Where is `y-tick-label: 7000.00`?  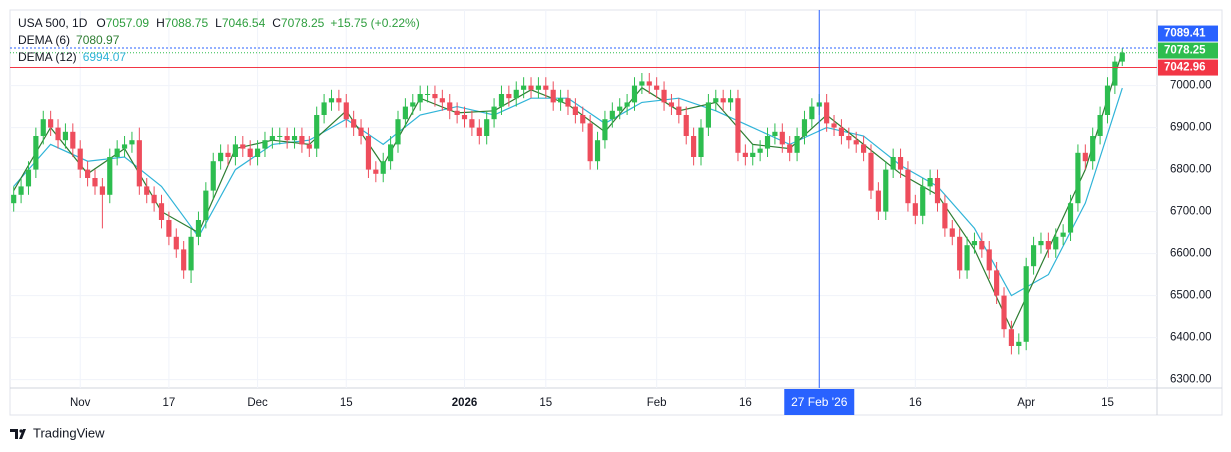 y-tick-label: 7000.00 is located at coordinates (1191, 86).